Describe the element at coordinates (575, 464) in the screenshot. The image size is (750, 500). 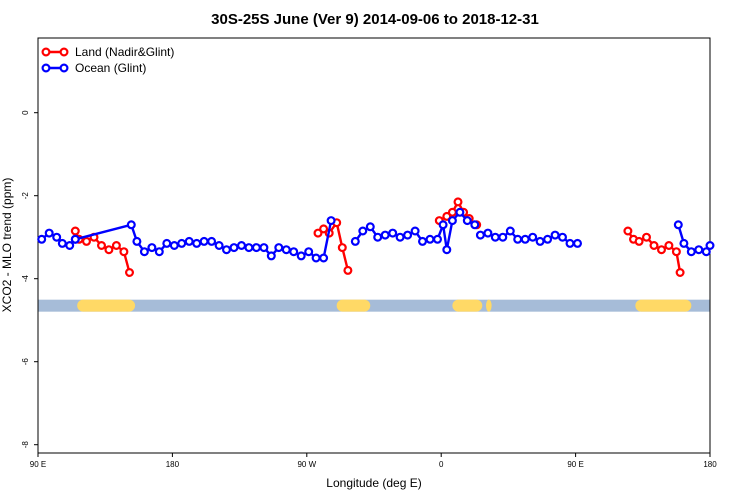
I see `x-tick-label: 90 E` at that location.